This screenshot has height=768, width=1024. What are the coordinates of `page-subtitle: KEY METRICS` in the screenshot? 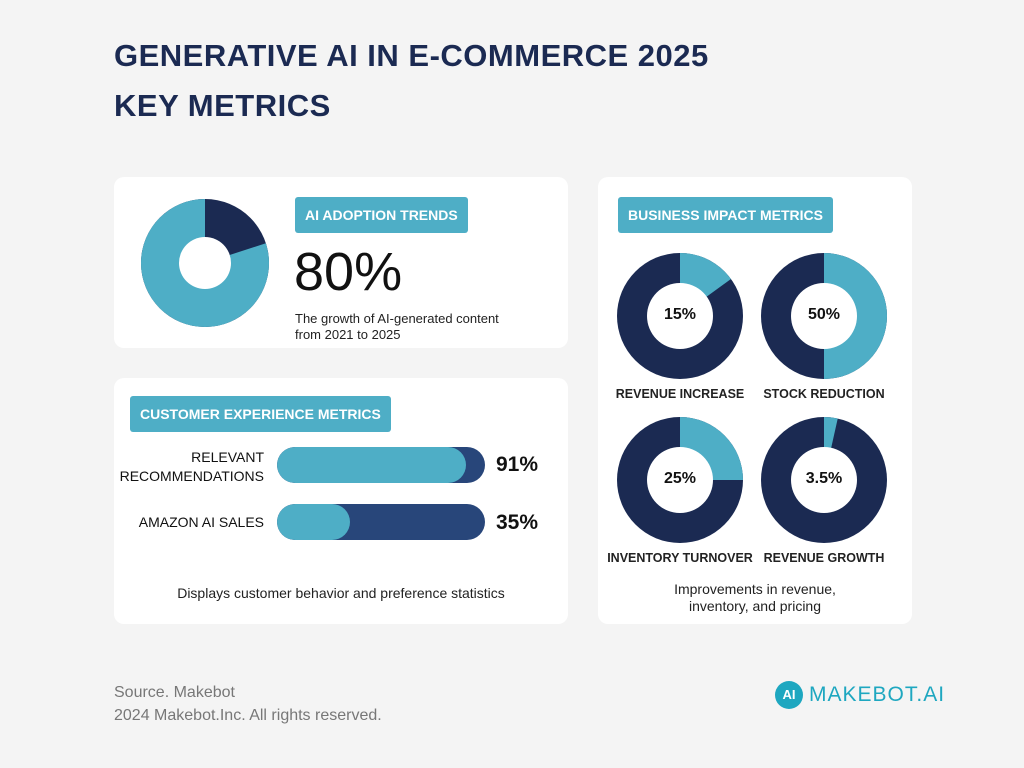 It's located at (222, 105).